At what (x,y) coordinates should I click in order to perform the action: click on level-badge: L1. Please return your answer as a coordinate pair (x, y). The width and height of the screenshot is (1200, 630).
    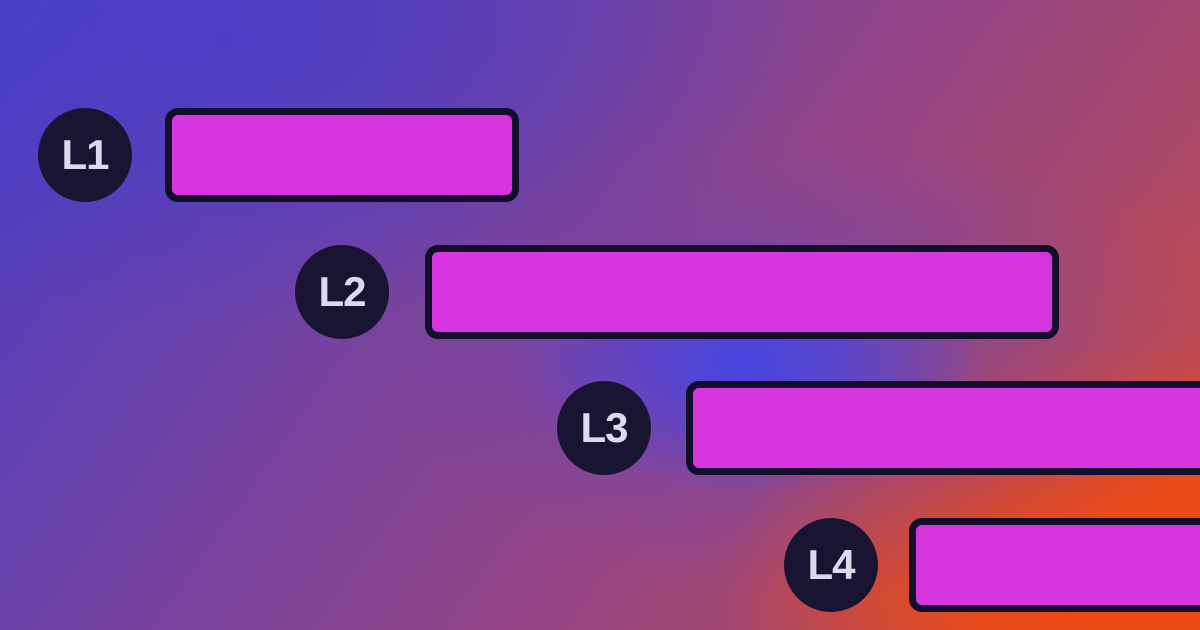
    Looking at the image, I should click on (85, 155).